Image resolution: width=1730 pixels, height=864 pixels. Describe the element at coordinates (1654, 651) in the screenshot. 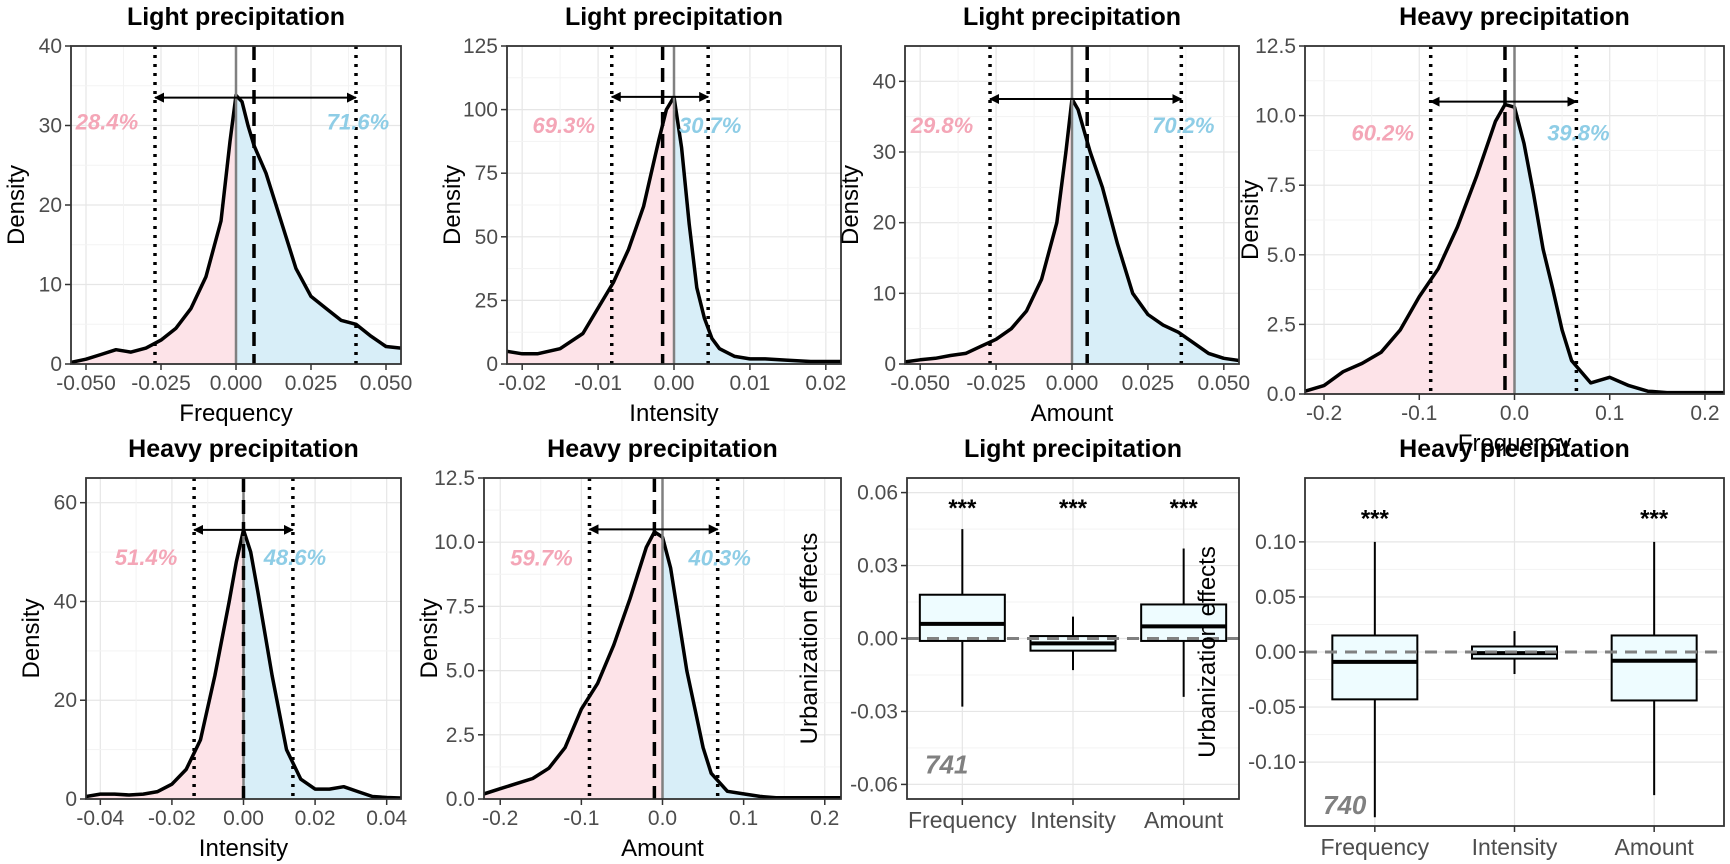

I see `box-amount: ***` at that location.